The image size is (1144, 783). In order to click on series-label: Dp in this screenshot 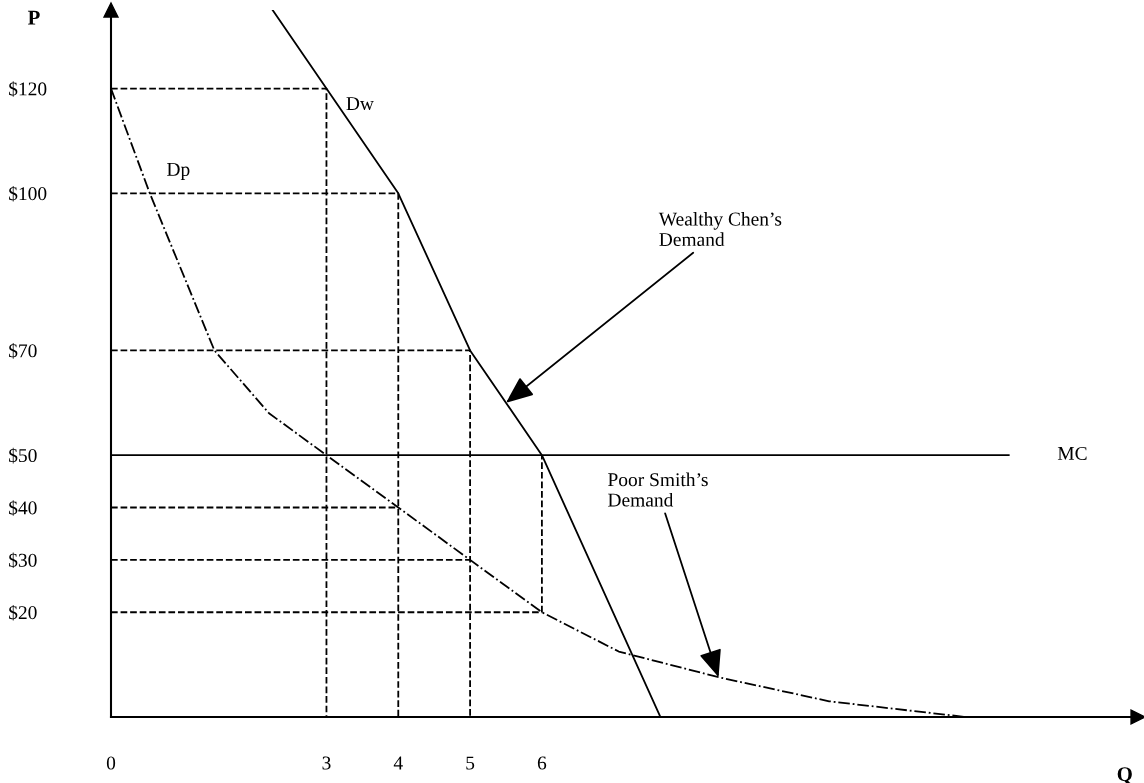, I will do `click(178, 171)`.